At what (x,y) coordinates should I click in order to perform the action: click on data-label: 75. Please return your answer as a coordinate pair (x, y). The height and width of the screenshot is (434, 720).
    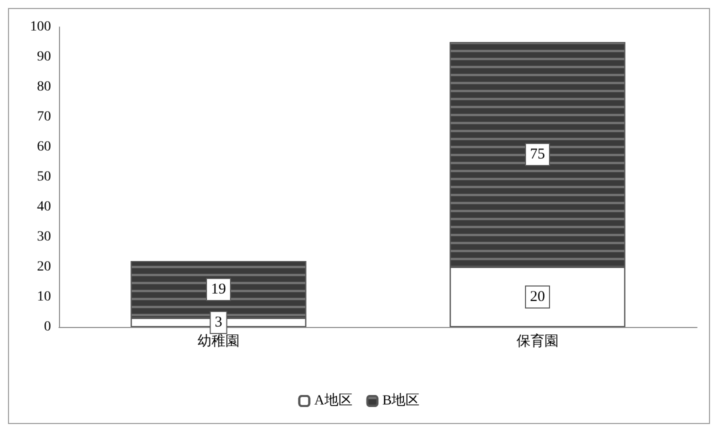
    Looking at the image, I should click on (537, 154).